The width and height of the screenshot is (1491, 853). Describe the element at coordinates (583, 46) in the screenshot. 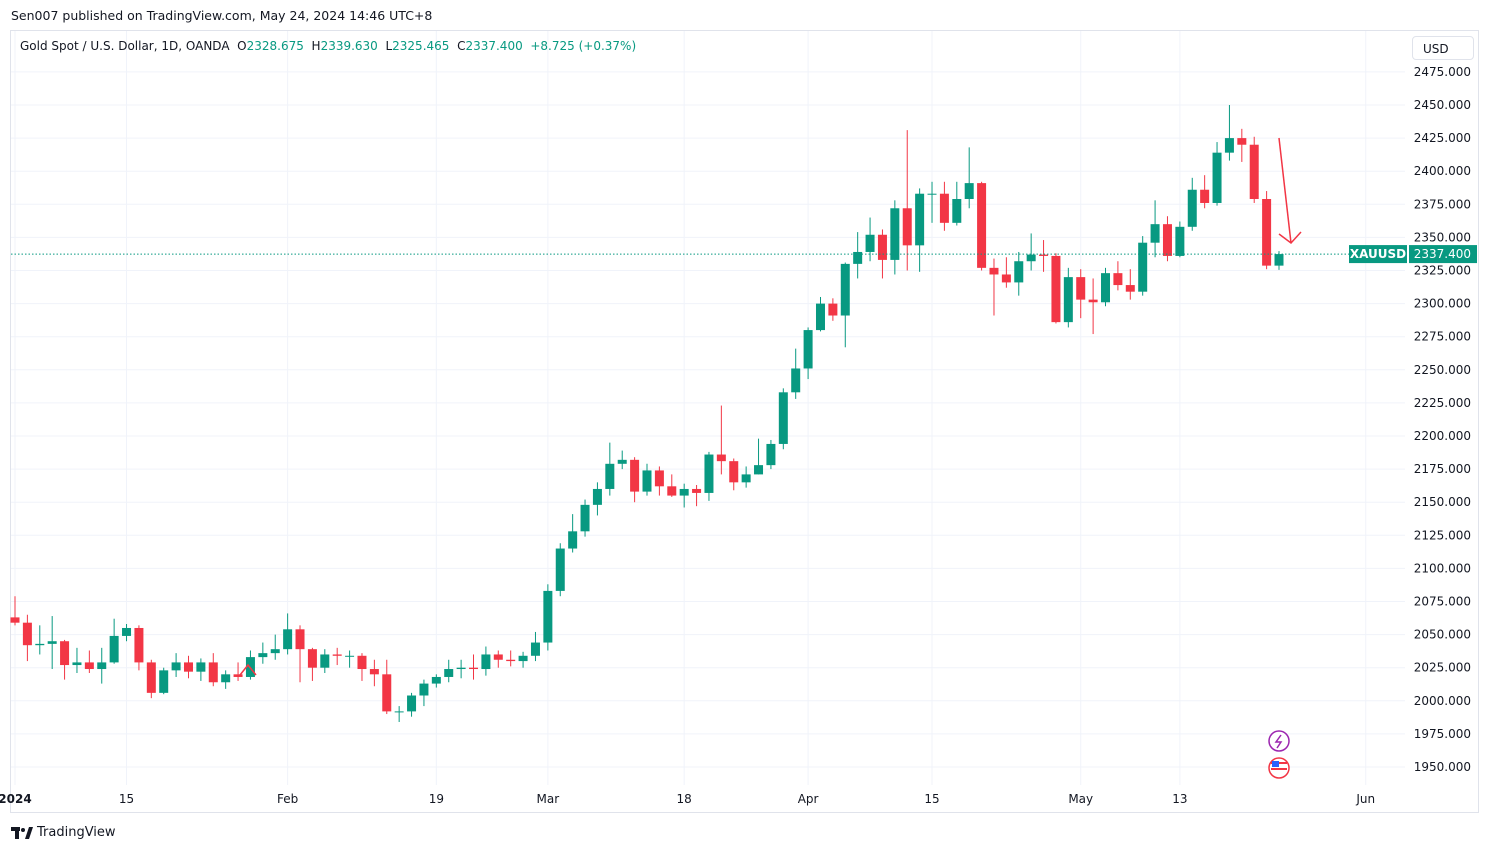

I see `change-value: +8.725 (+0.37%)` at that location.